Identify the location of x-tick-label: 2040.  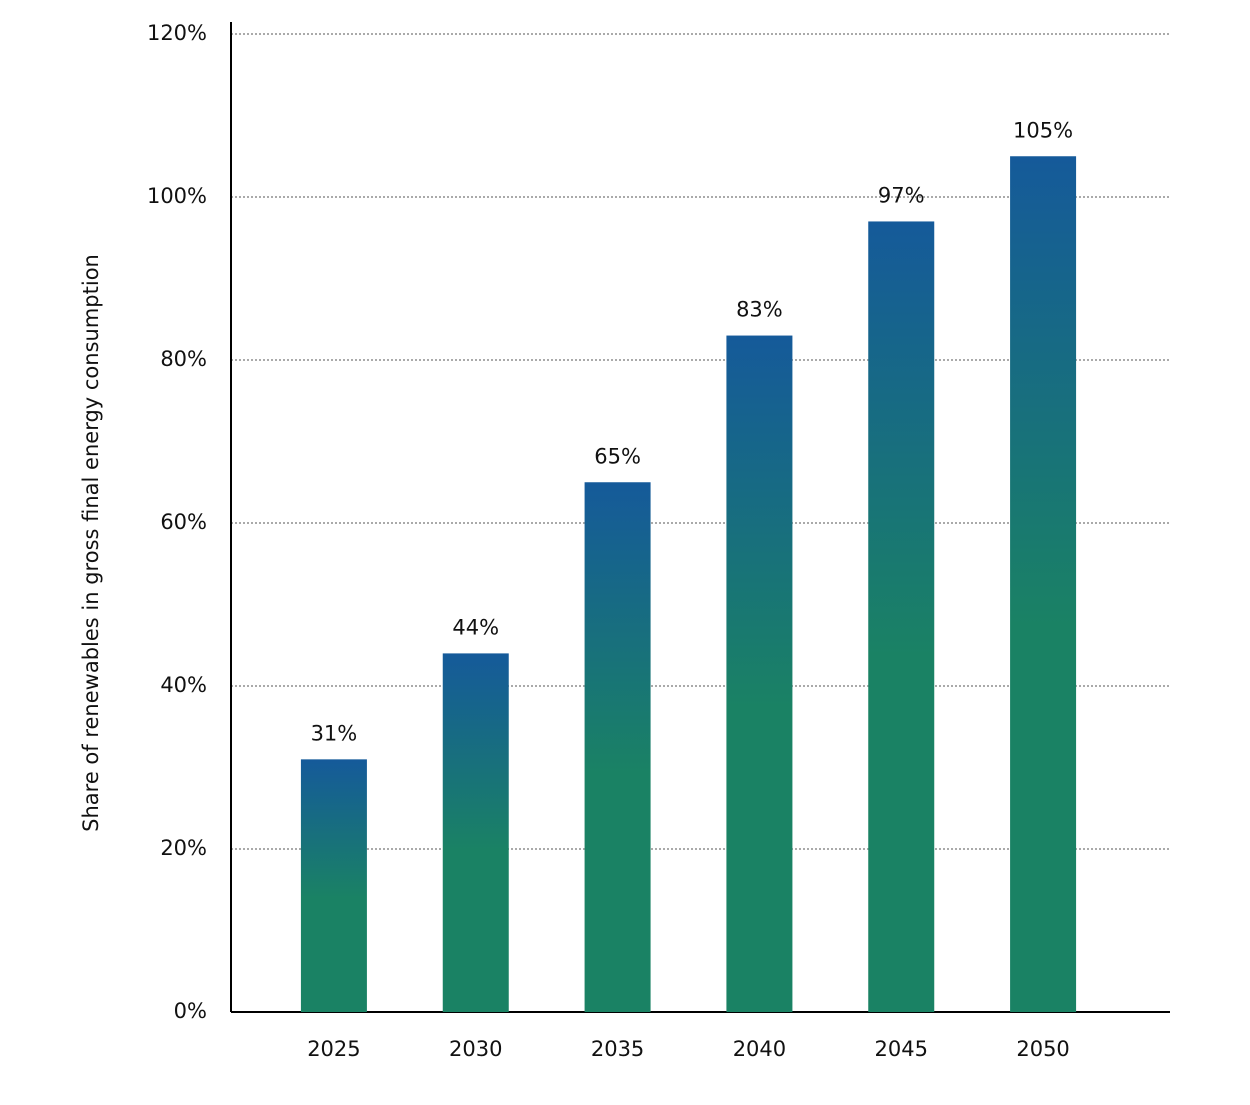
(759, 1049).